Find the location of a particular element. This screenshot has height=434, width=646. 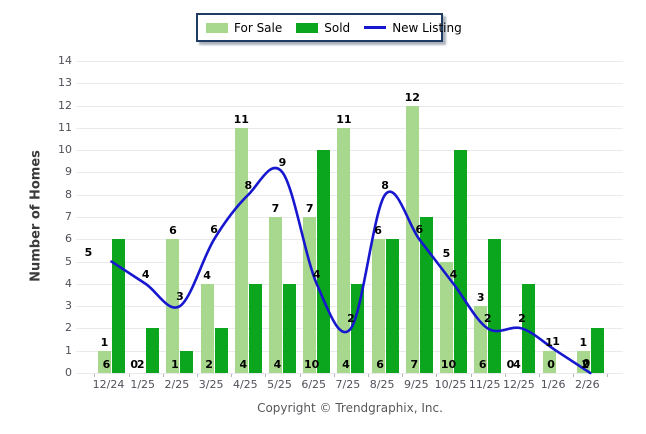

y-tick-label: 8 is located at coordinates (68, 194).